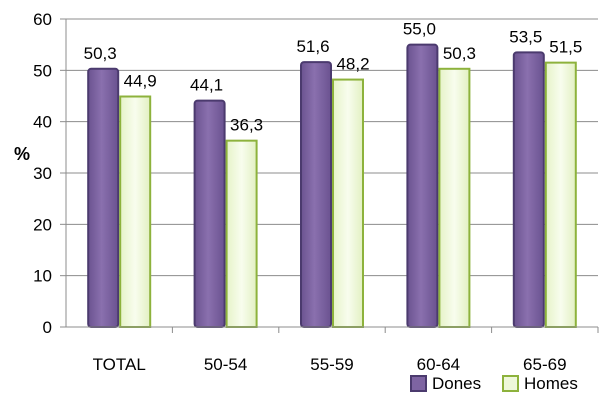 Image resolution: width=612 pixels, height=408 pixels. What do you see at coordinates (510, 383) in the screenshot?
I see `legend-swatch-homes` at bounding box center [510, 383].